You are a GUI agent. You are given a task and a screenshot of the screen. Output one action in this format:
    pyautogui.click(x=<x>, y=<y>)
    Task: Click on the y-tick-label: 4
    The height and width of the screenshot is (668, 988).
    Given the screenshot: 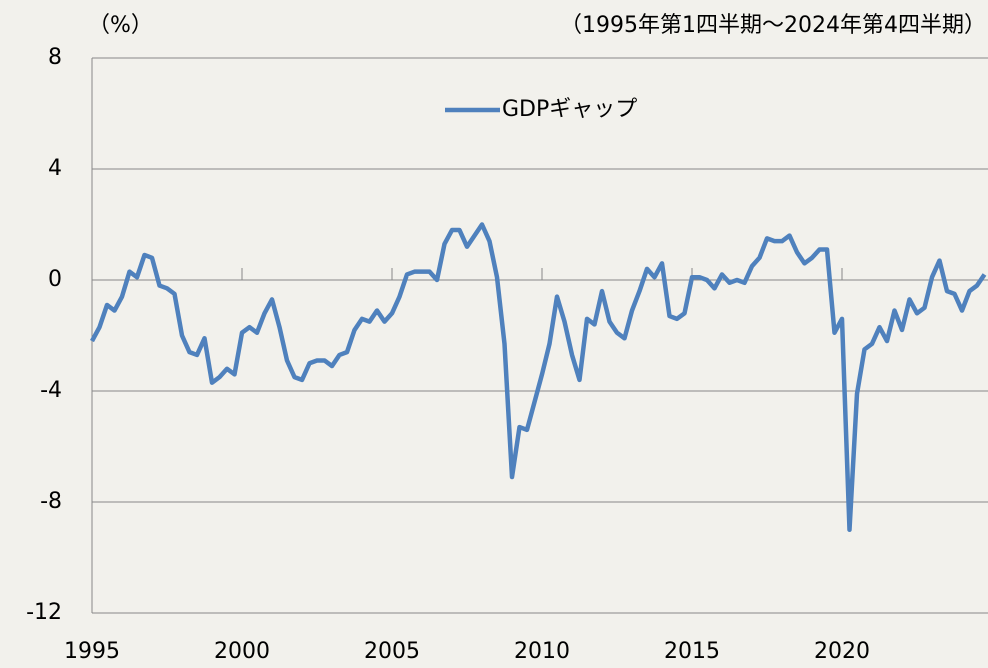 What is the action you would take?
    pyautogui.click(x=55, y=168)
    